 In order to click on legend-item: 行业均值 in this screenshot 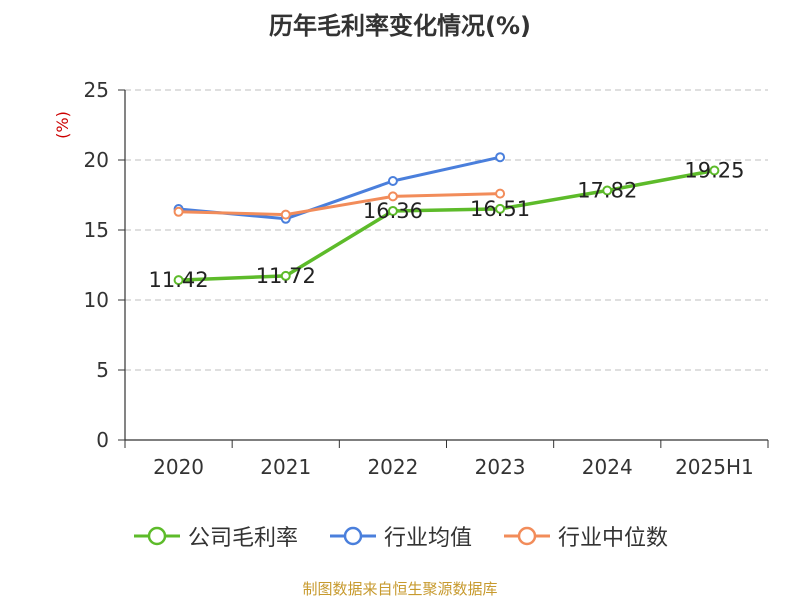, I will do `click(400, 536)`.